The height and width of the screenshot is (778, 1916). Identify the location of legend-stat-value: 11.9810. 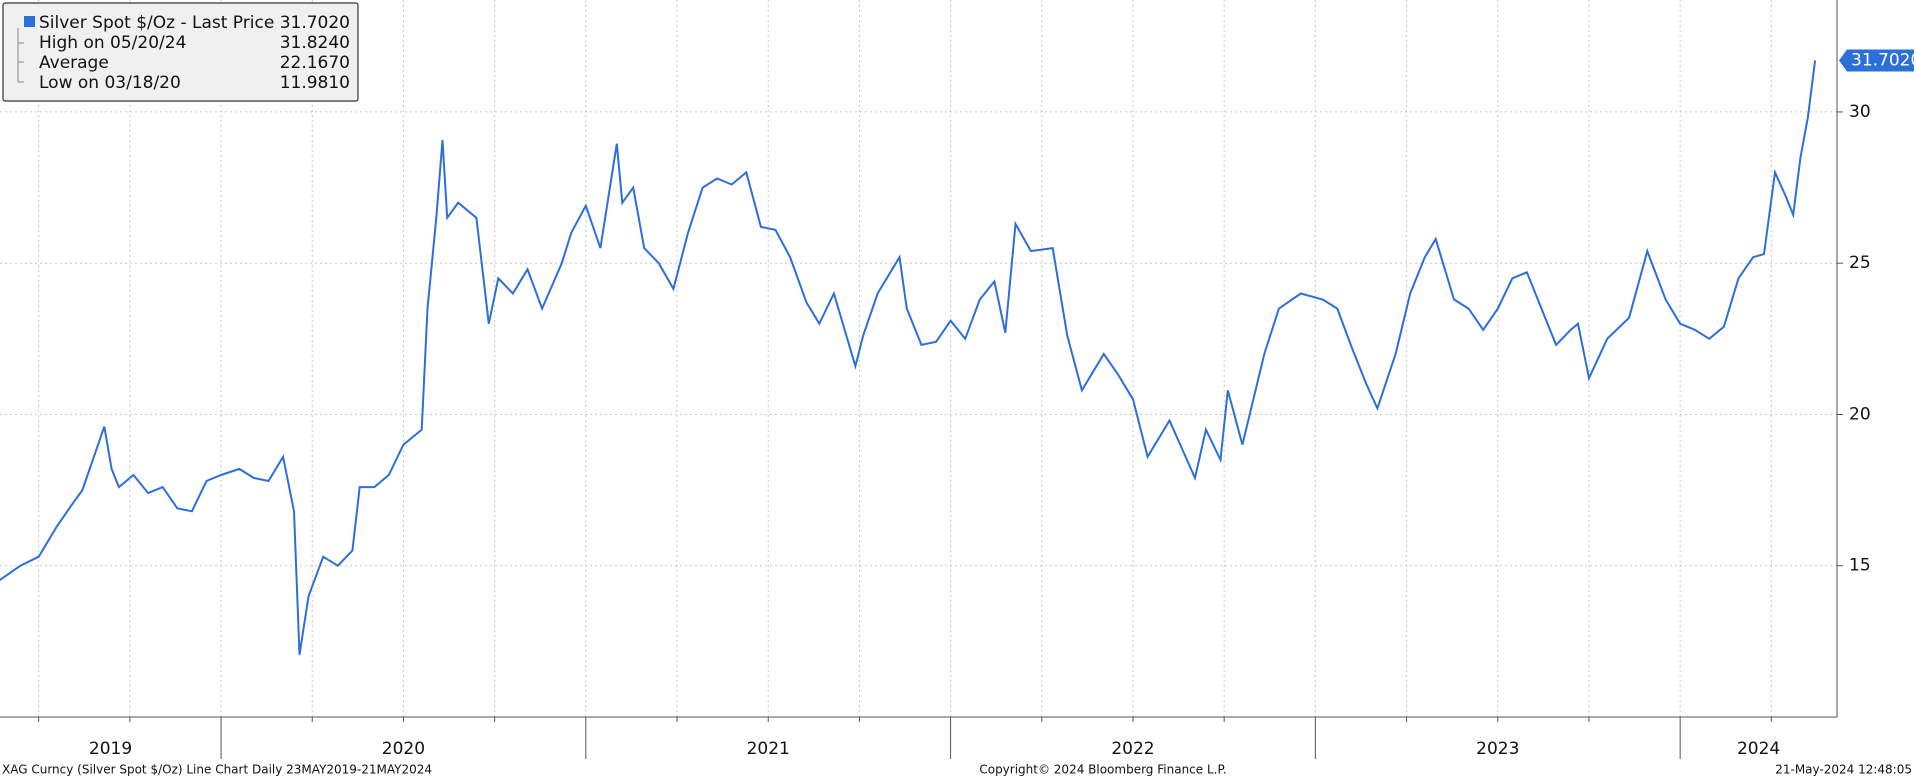
(315, 83).